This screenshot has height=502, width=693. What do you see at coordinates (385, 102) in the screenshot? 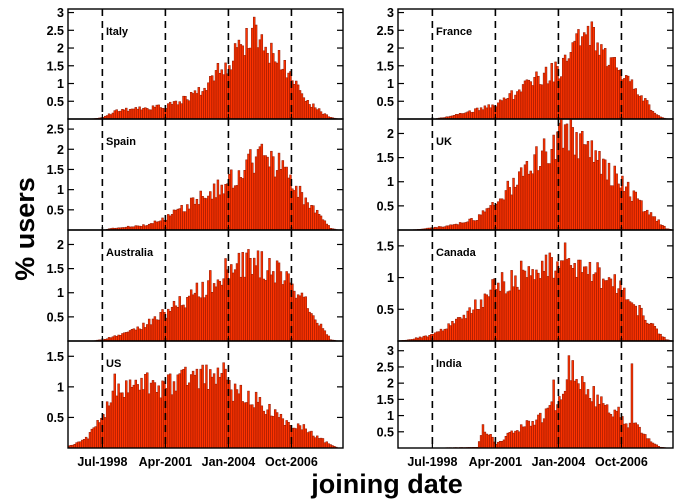
I see `y-tick-label: 0.5` at bounding box center [385, 102].